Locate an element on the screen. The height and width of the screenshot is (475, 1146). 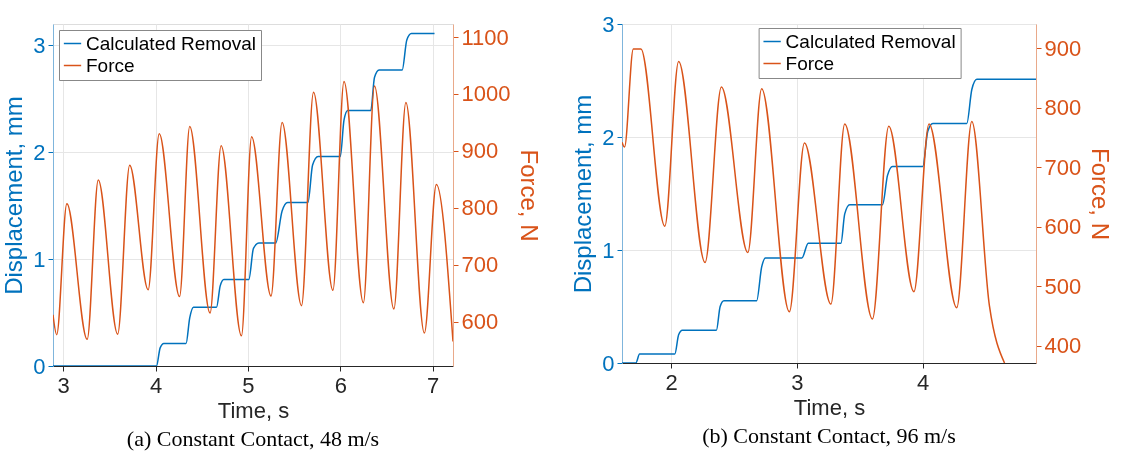
text: (a) Constant Contact, 48 m/s is located at coordinates (253, 438).